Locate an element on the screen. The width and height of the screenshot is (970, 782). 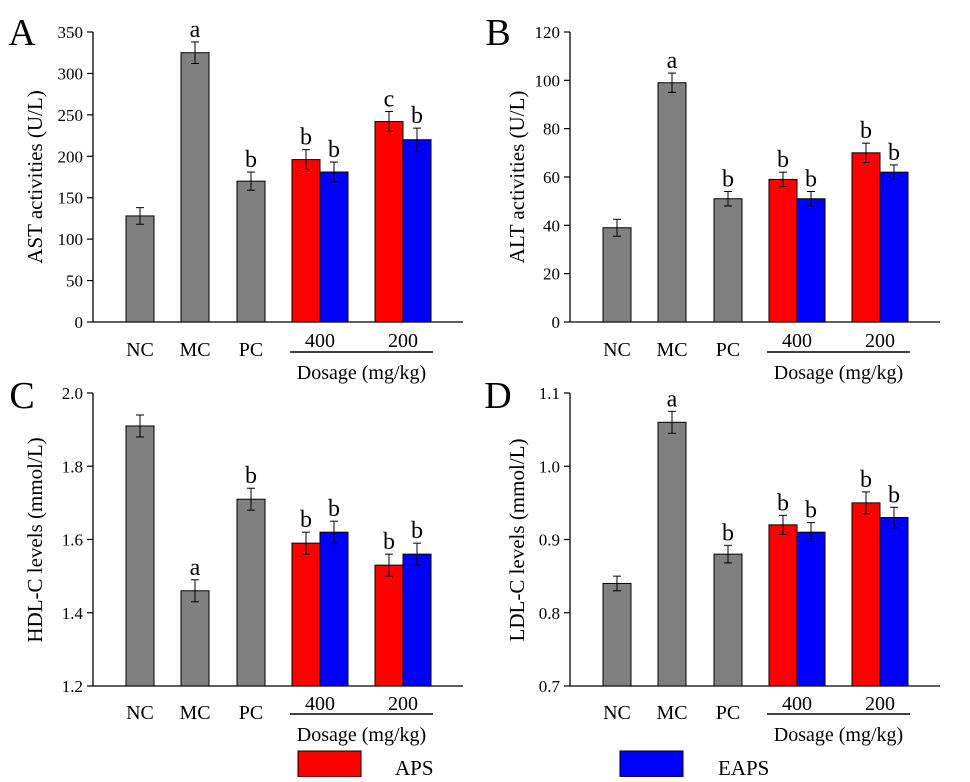
panel-label: B is located at coordinates (497, 33).